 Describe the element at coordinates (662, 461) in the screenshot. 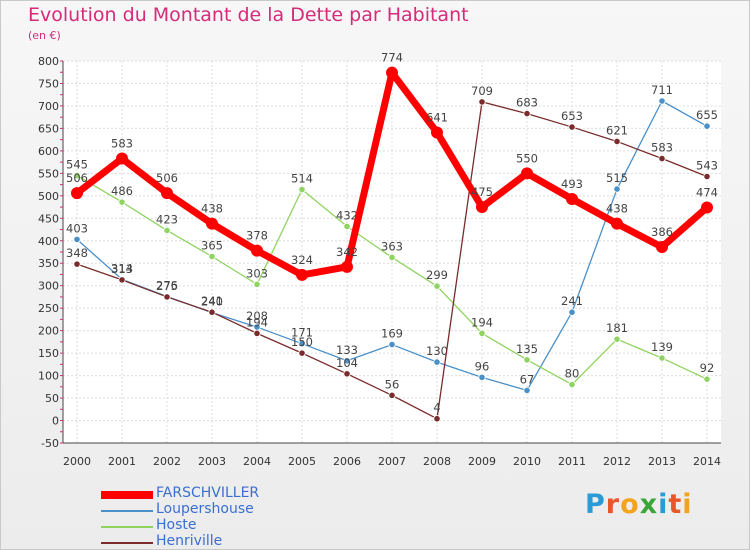

I see `x-tick-label: 2013` at that location.